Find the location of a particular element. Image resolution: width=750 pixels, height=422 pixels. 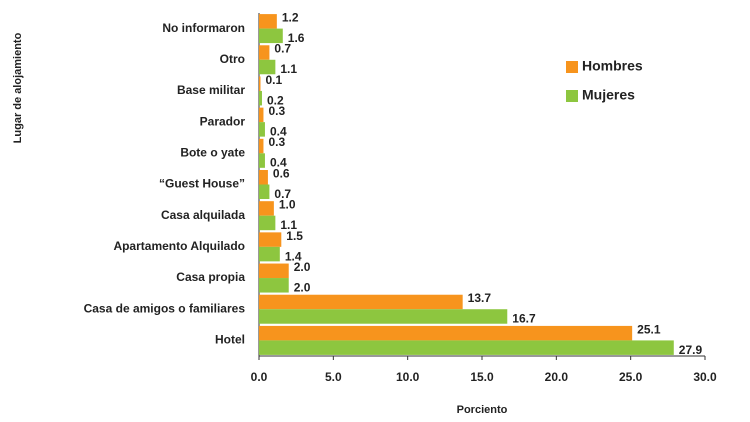

value-label: 1.2 is located at coordinates (290, 18).